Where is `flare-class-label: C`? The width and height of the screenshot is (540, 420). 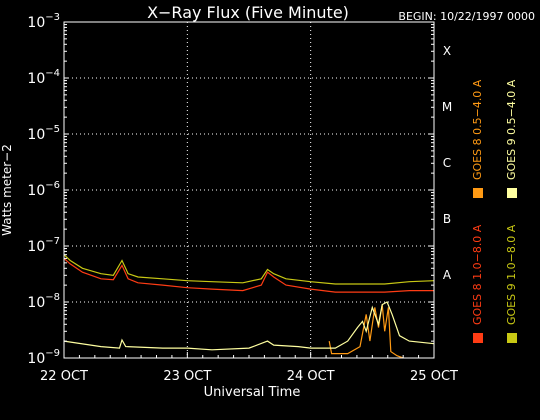
flare-class-label: C is located at coordinates (447, 163).